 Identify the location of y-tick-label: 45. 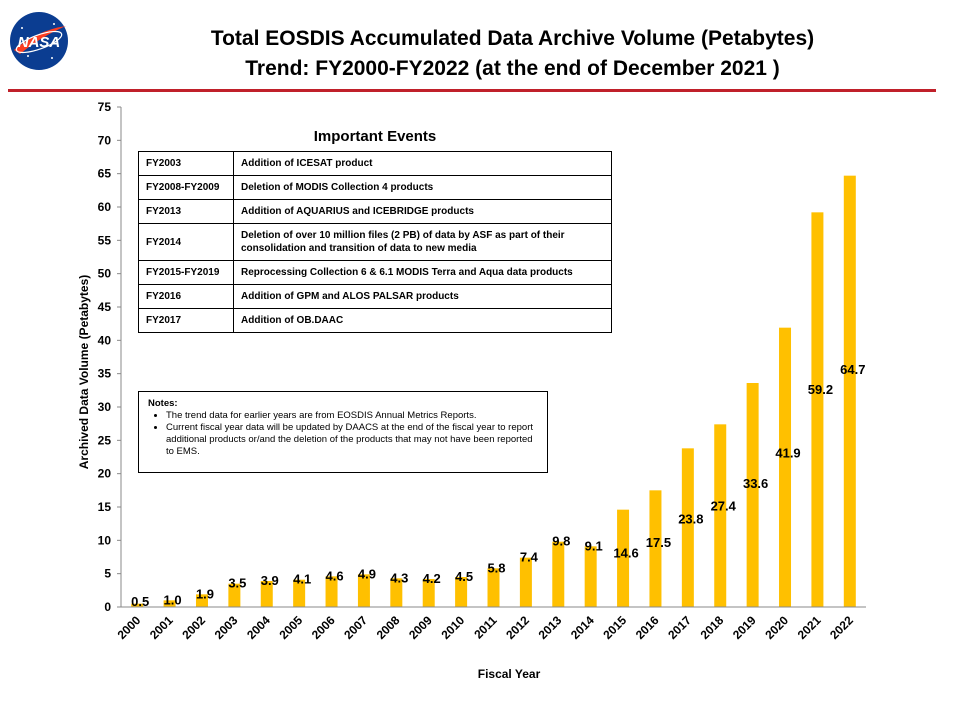
(105, 307).